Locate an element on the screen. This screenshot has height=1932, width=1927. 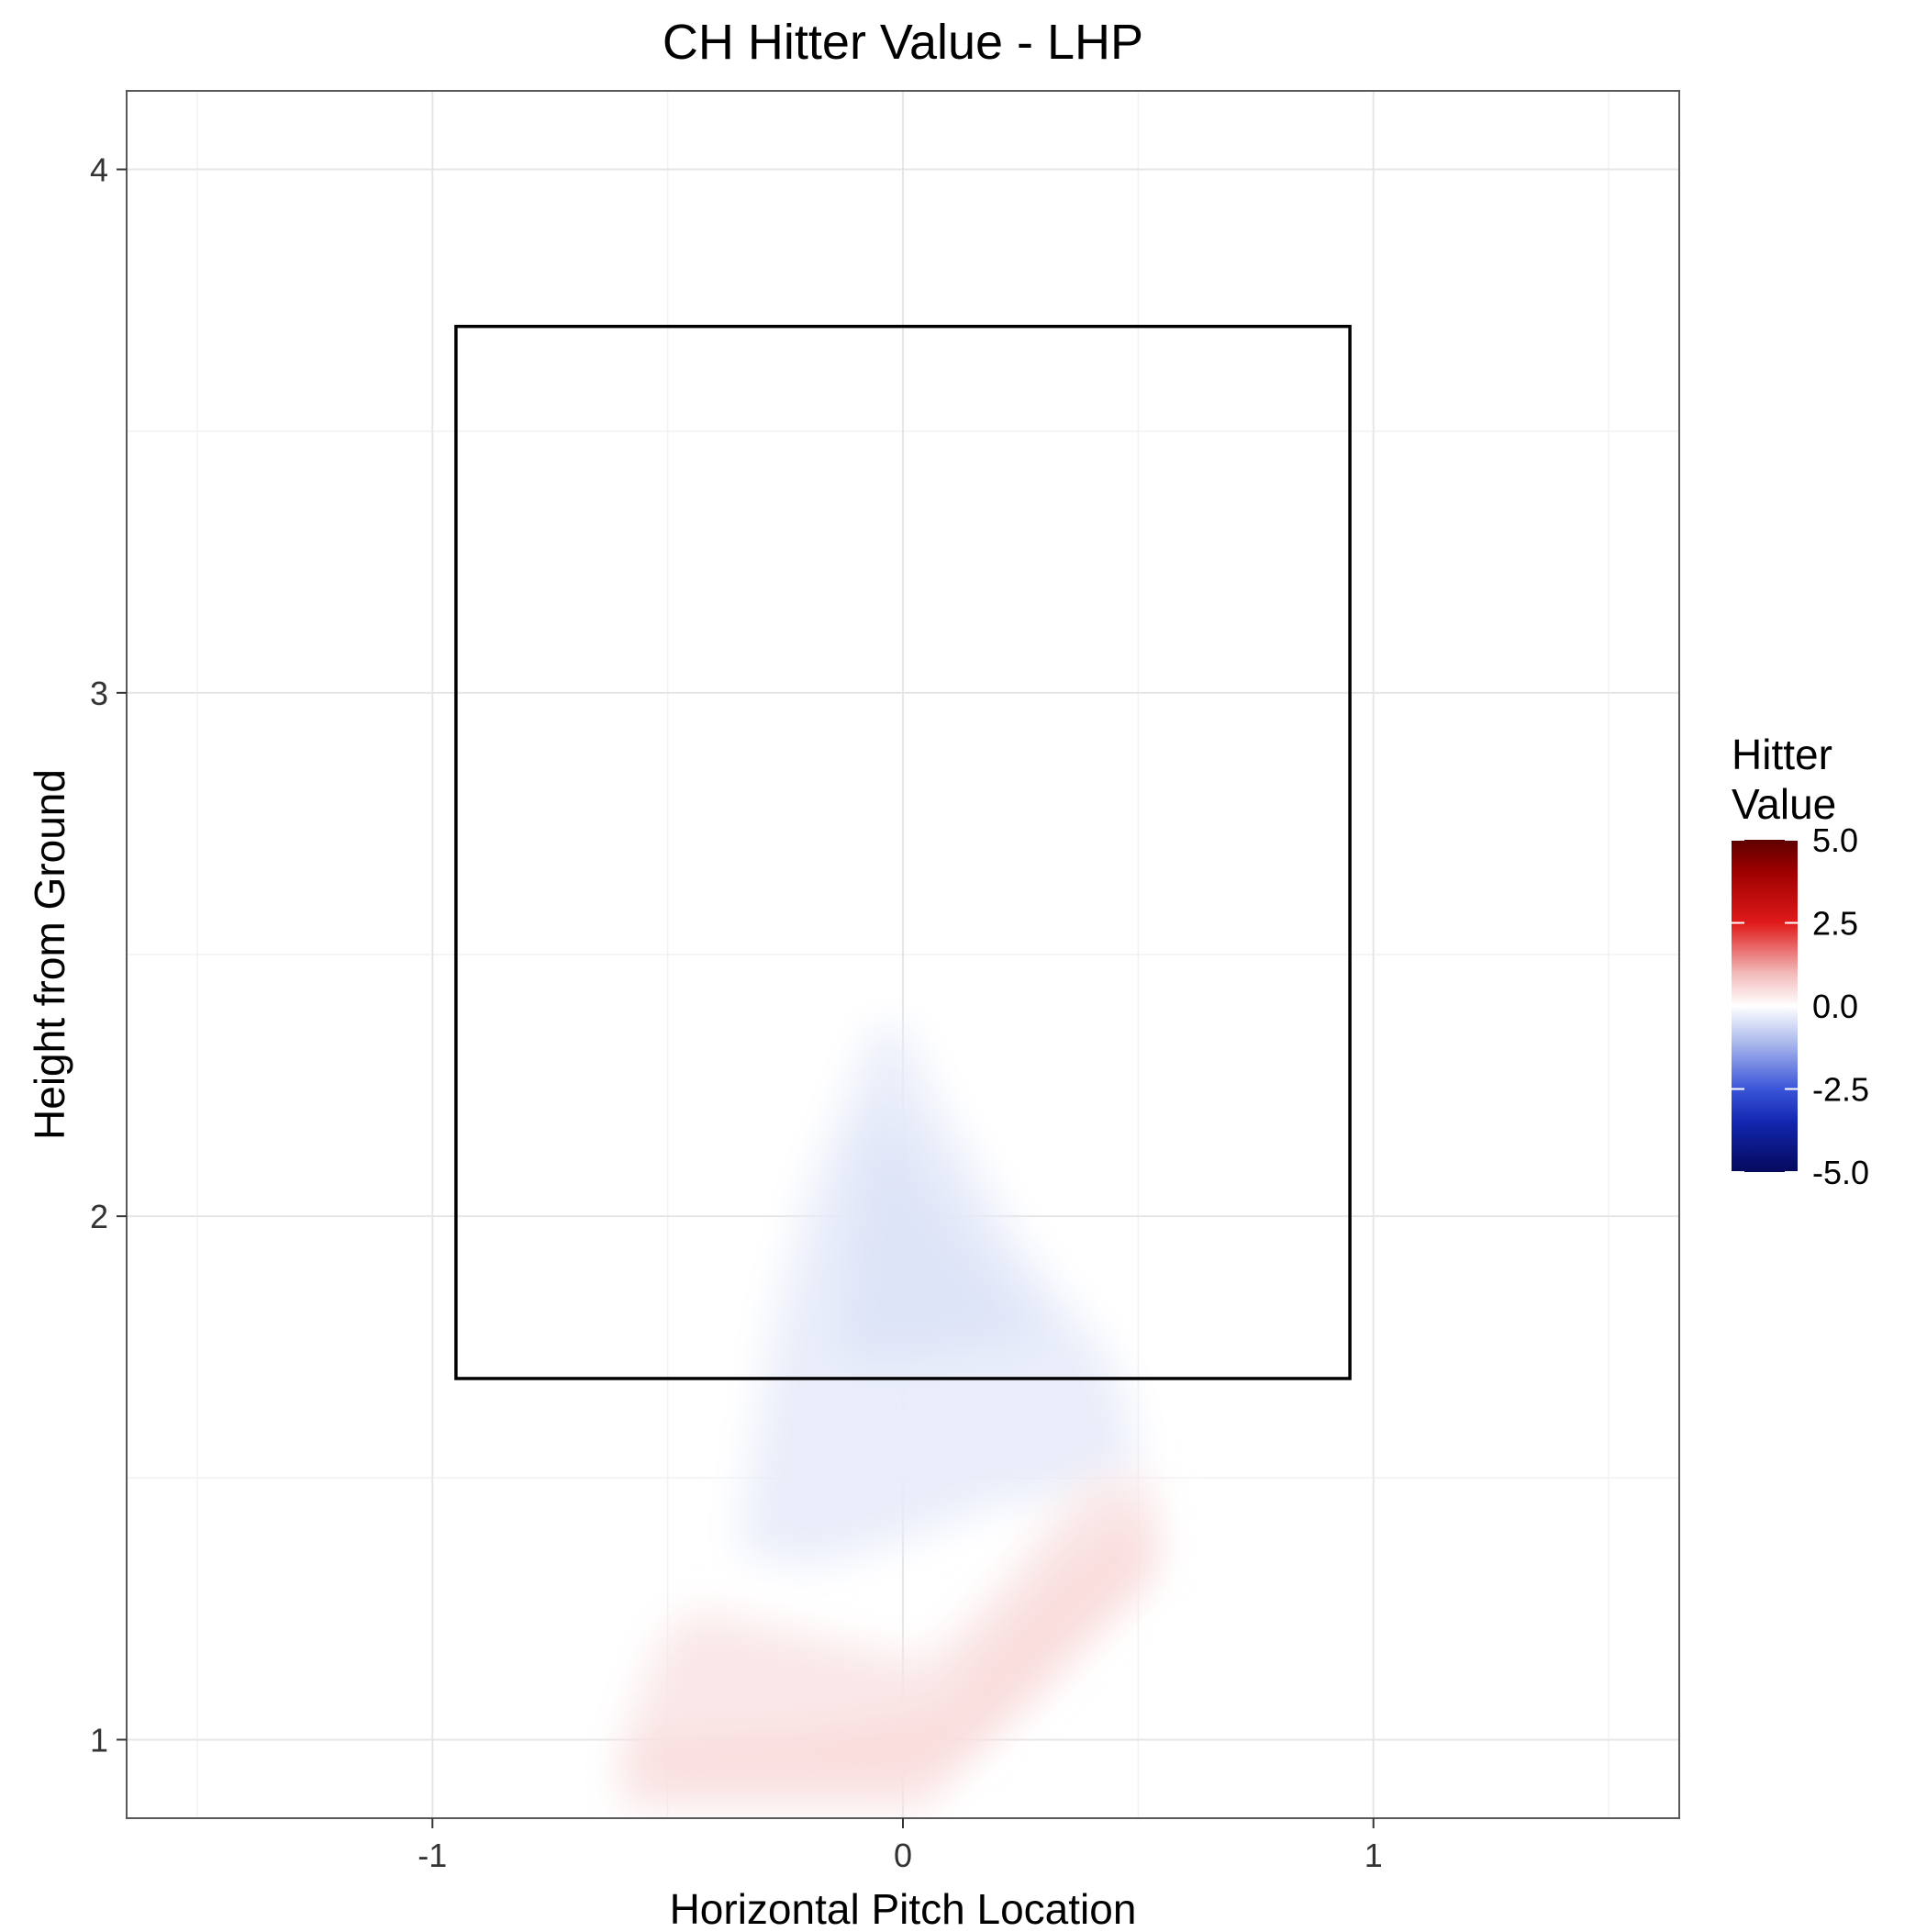
legend-break-label: -2.5 is located at coordinates (1840, 1090).